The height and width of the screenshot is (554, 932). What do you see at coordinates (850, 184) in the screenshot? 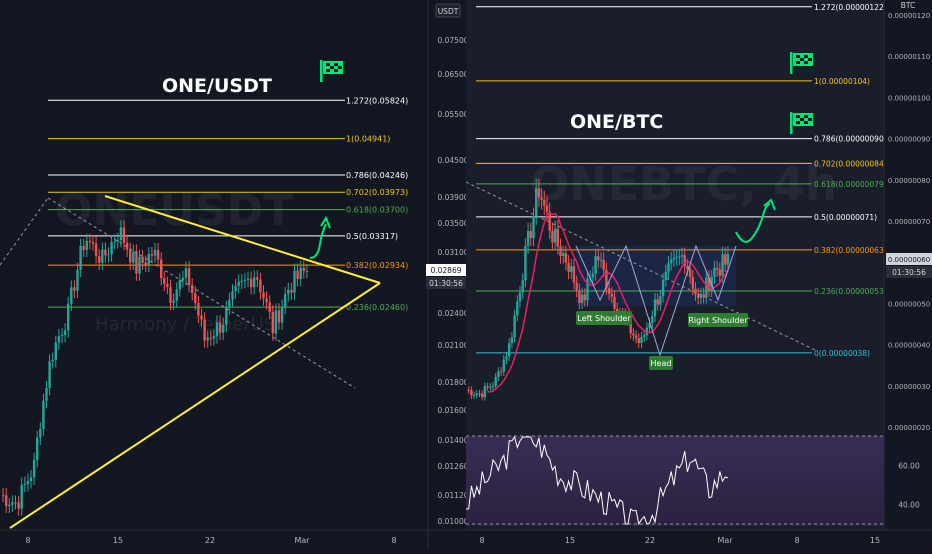
I see `right-fib-label: 0.618(0.00000079)` at bounding box center [850, 184].